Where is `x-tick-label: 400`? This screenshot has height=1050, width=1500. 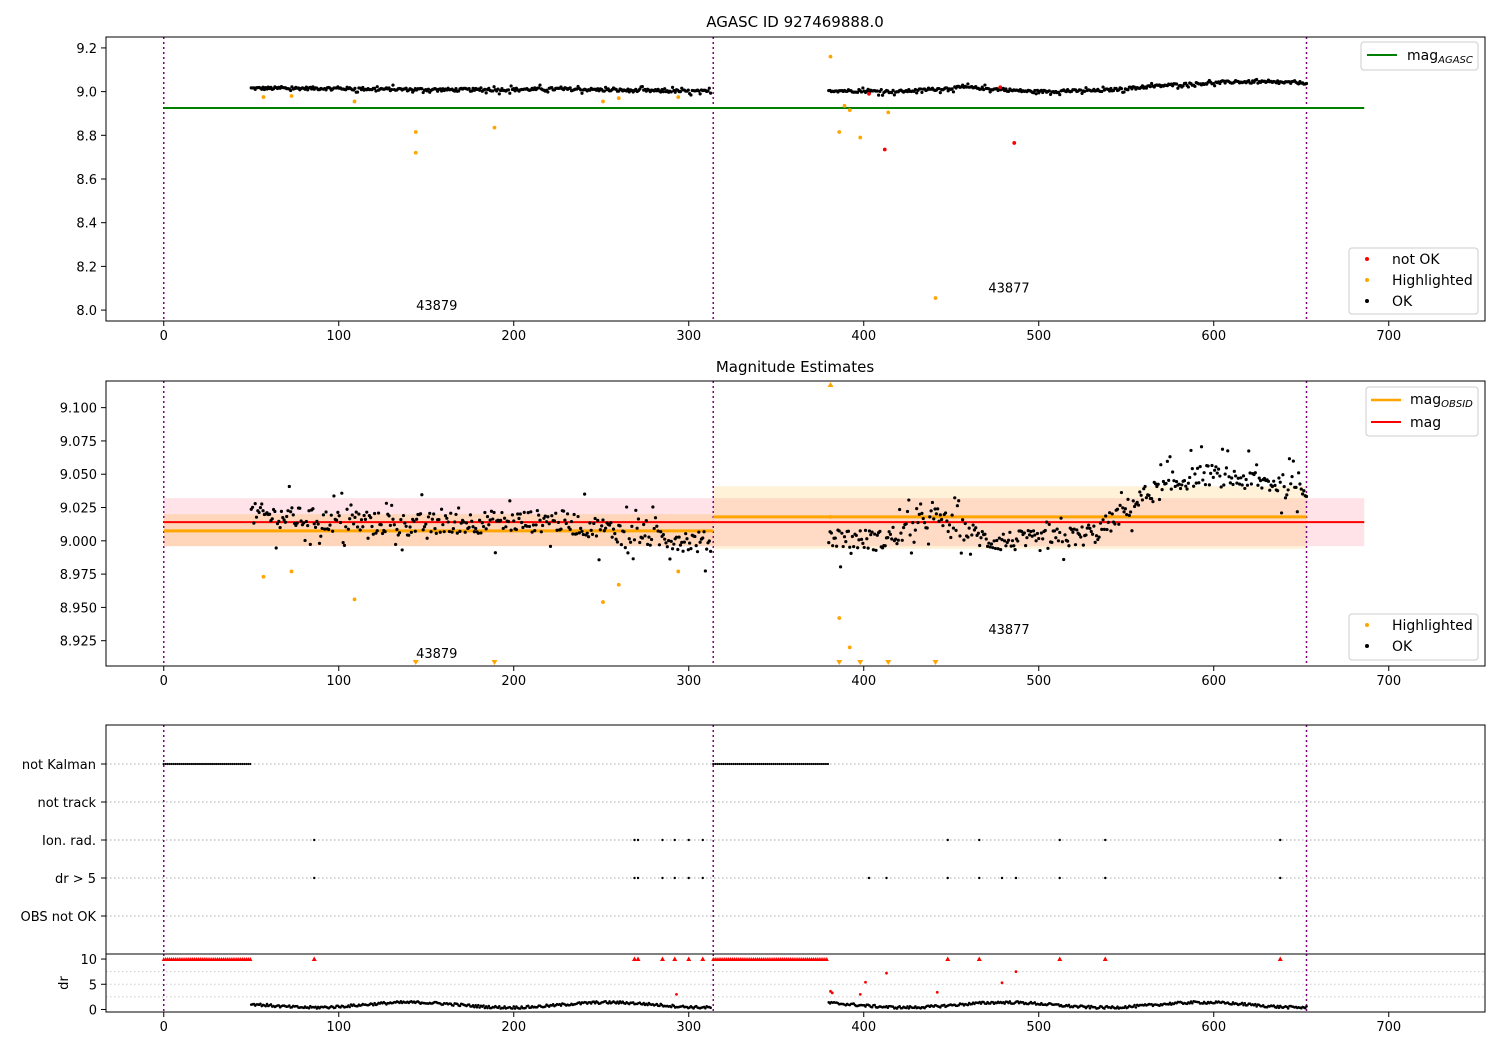
x-tick-label: 400 is located at coordinates (863, 1027).